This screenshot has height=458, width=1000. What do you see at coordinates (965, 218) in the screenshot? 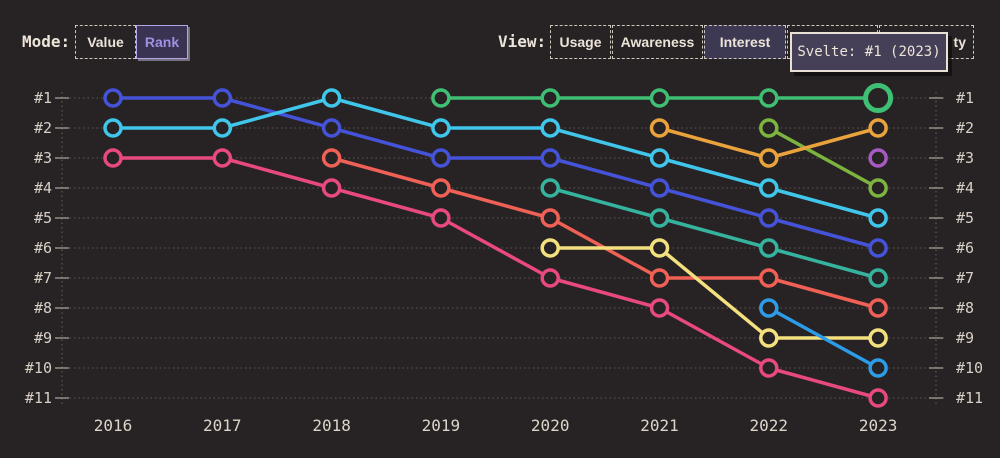
I see `rank-label-right: #5` at bounding box center [965, 218].